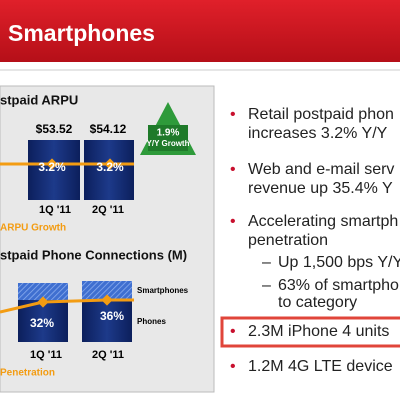 The height and width of the screenshot is (405, 400). What do you see at coordinates (168, 133) in the screenshot?
I see `badge-value: 1.9%` at bounding box center [168, 133].